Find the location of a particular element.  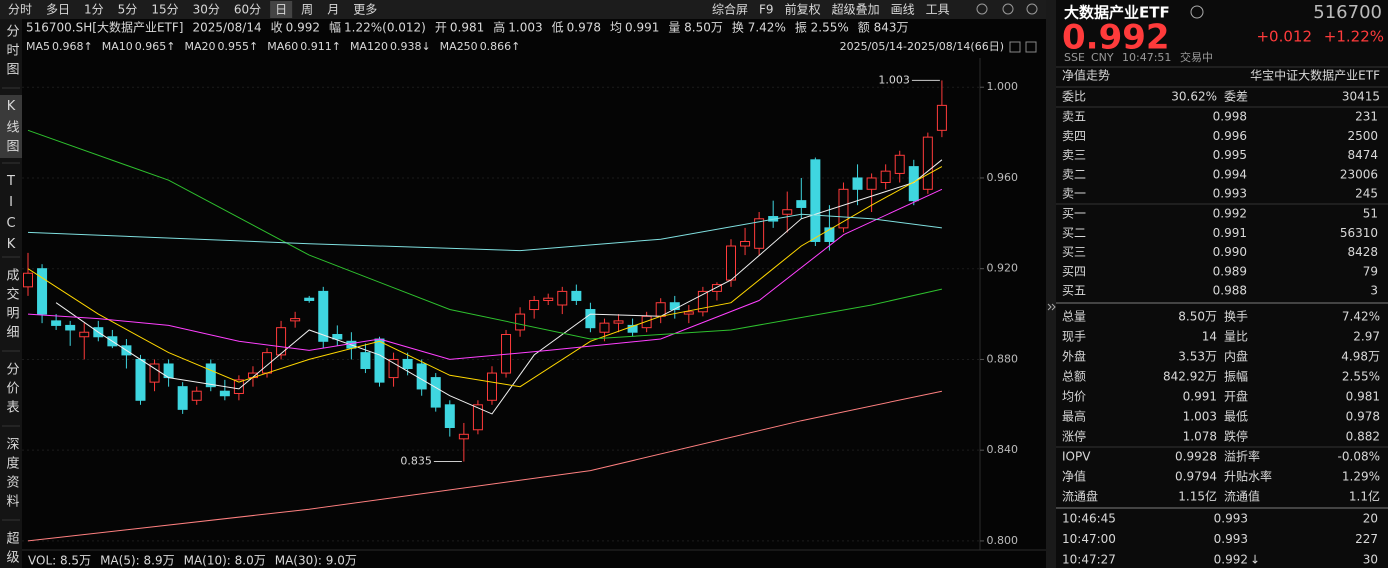

book-volume: 8474 is located at coordinates (1362, 155).